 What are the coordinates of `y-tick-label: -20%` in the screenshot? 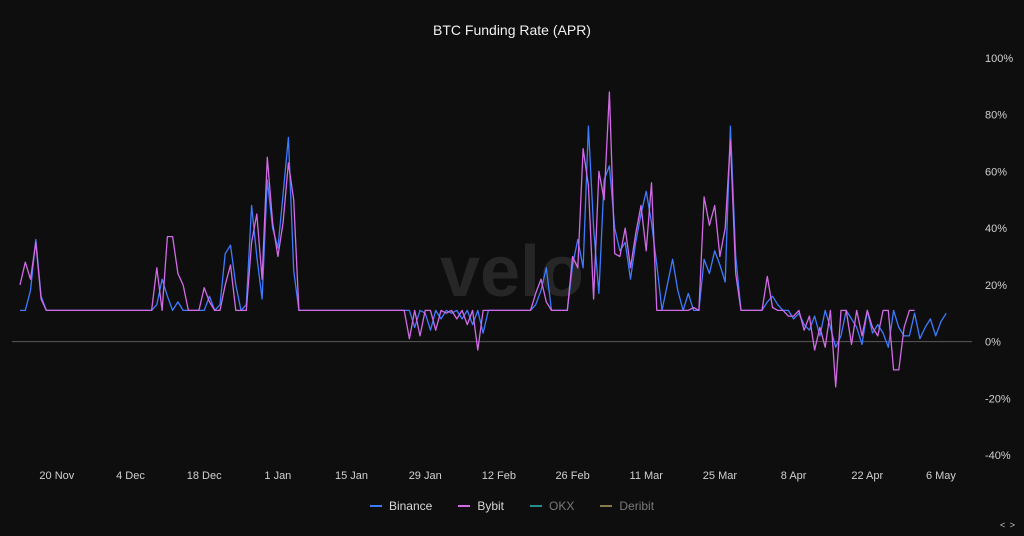 It's located at (998, 399).